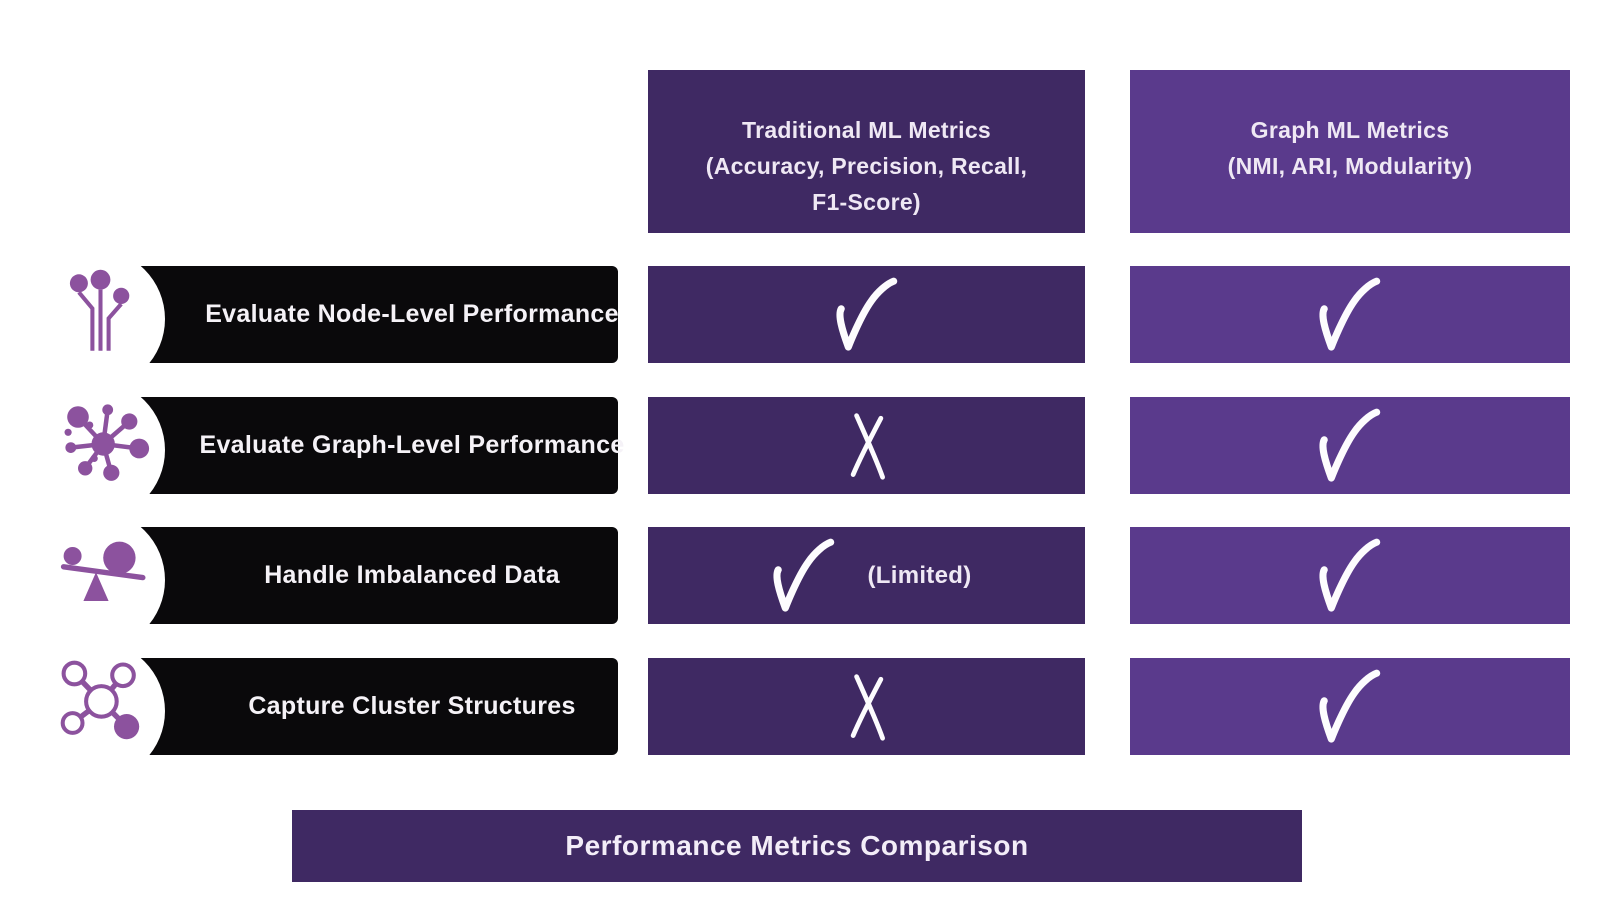  I want to click on row-label: Capture Cluster Structures, so click(412, 706).